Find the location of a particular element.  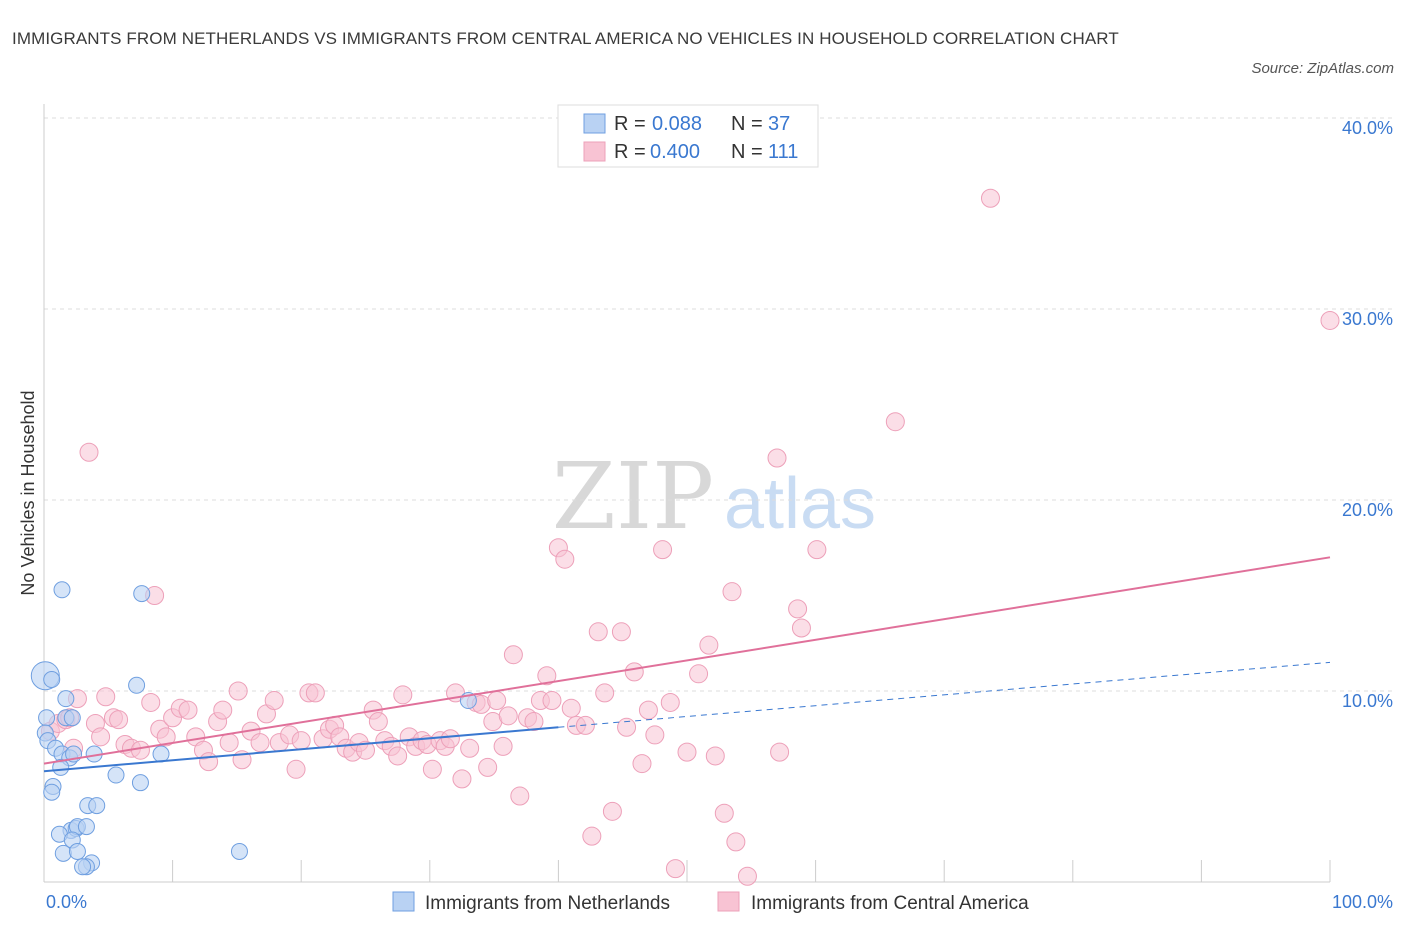

y-tick-label: 20.0% is located at coordinates (1367, 510).